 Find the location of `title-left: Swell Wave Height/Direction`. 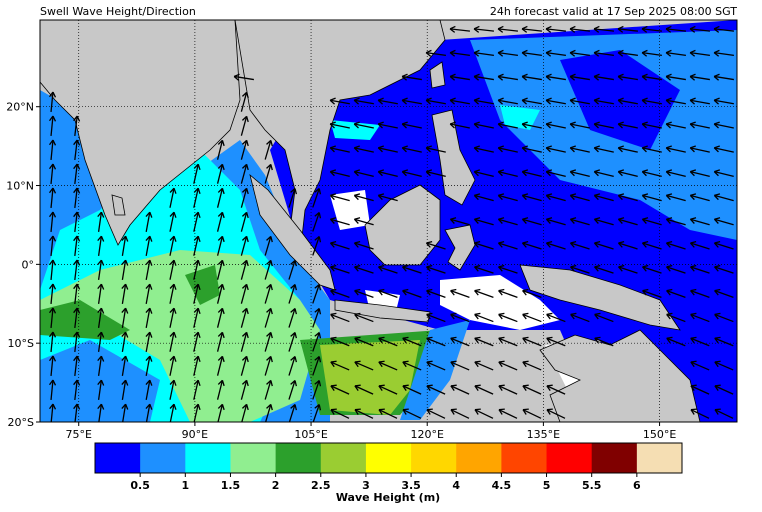

title-left: Swell Wave Height/Direction is located at coordinates (118, 11).